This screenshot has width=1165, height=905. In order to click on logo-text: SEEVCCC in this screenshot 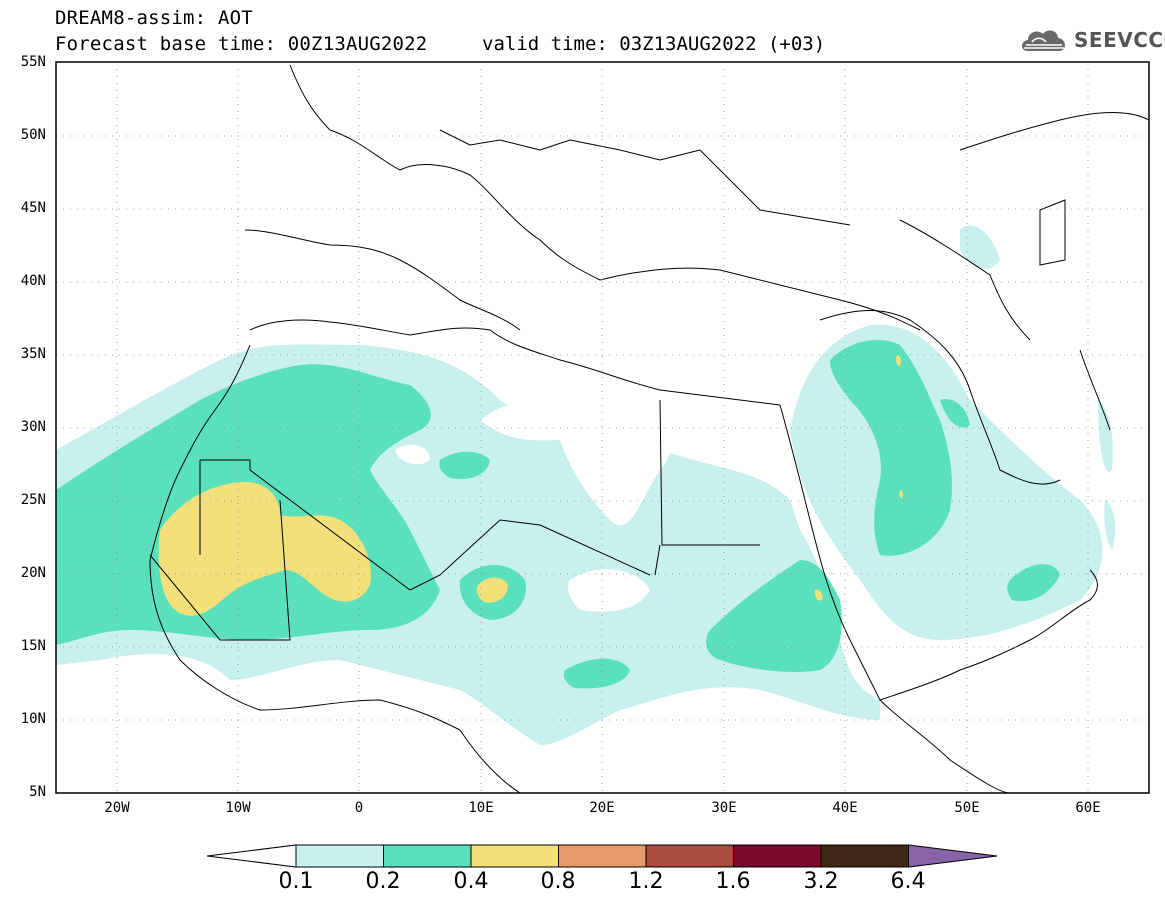, I will do `click(1119, 40)`.